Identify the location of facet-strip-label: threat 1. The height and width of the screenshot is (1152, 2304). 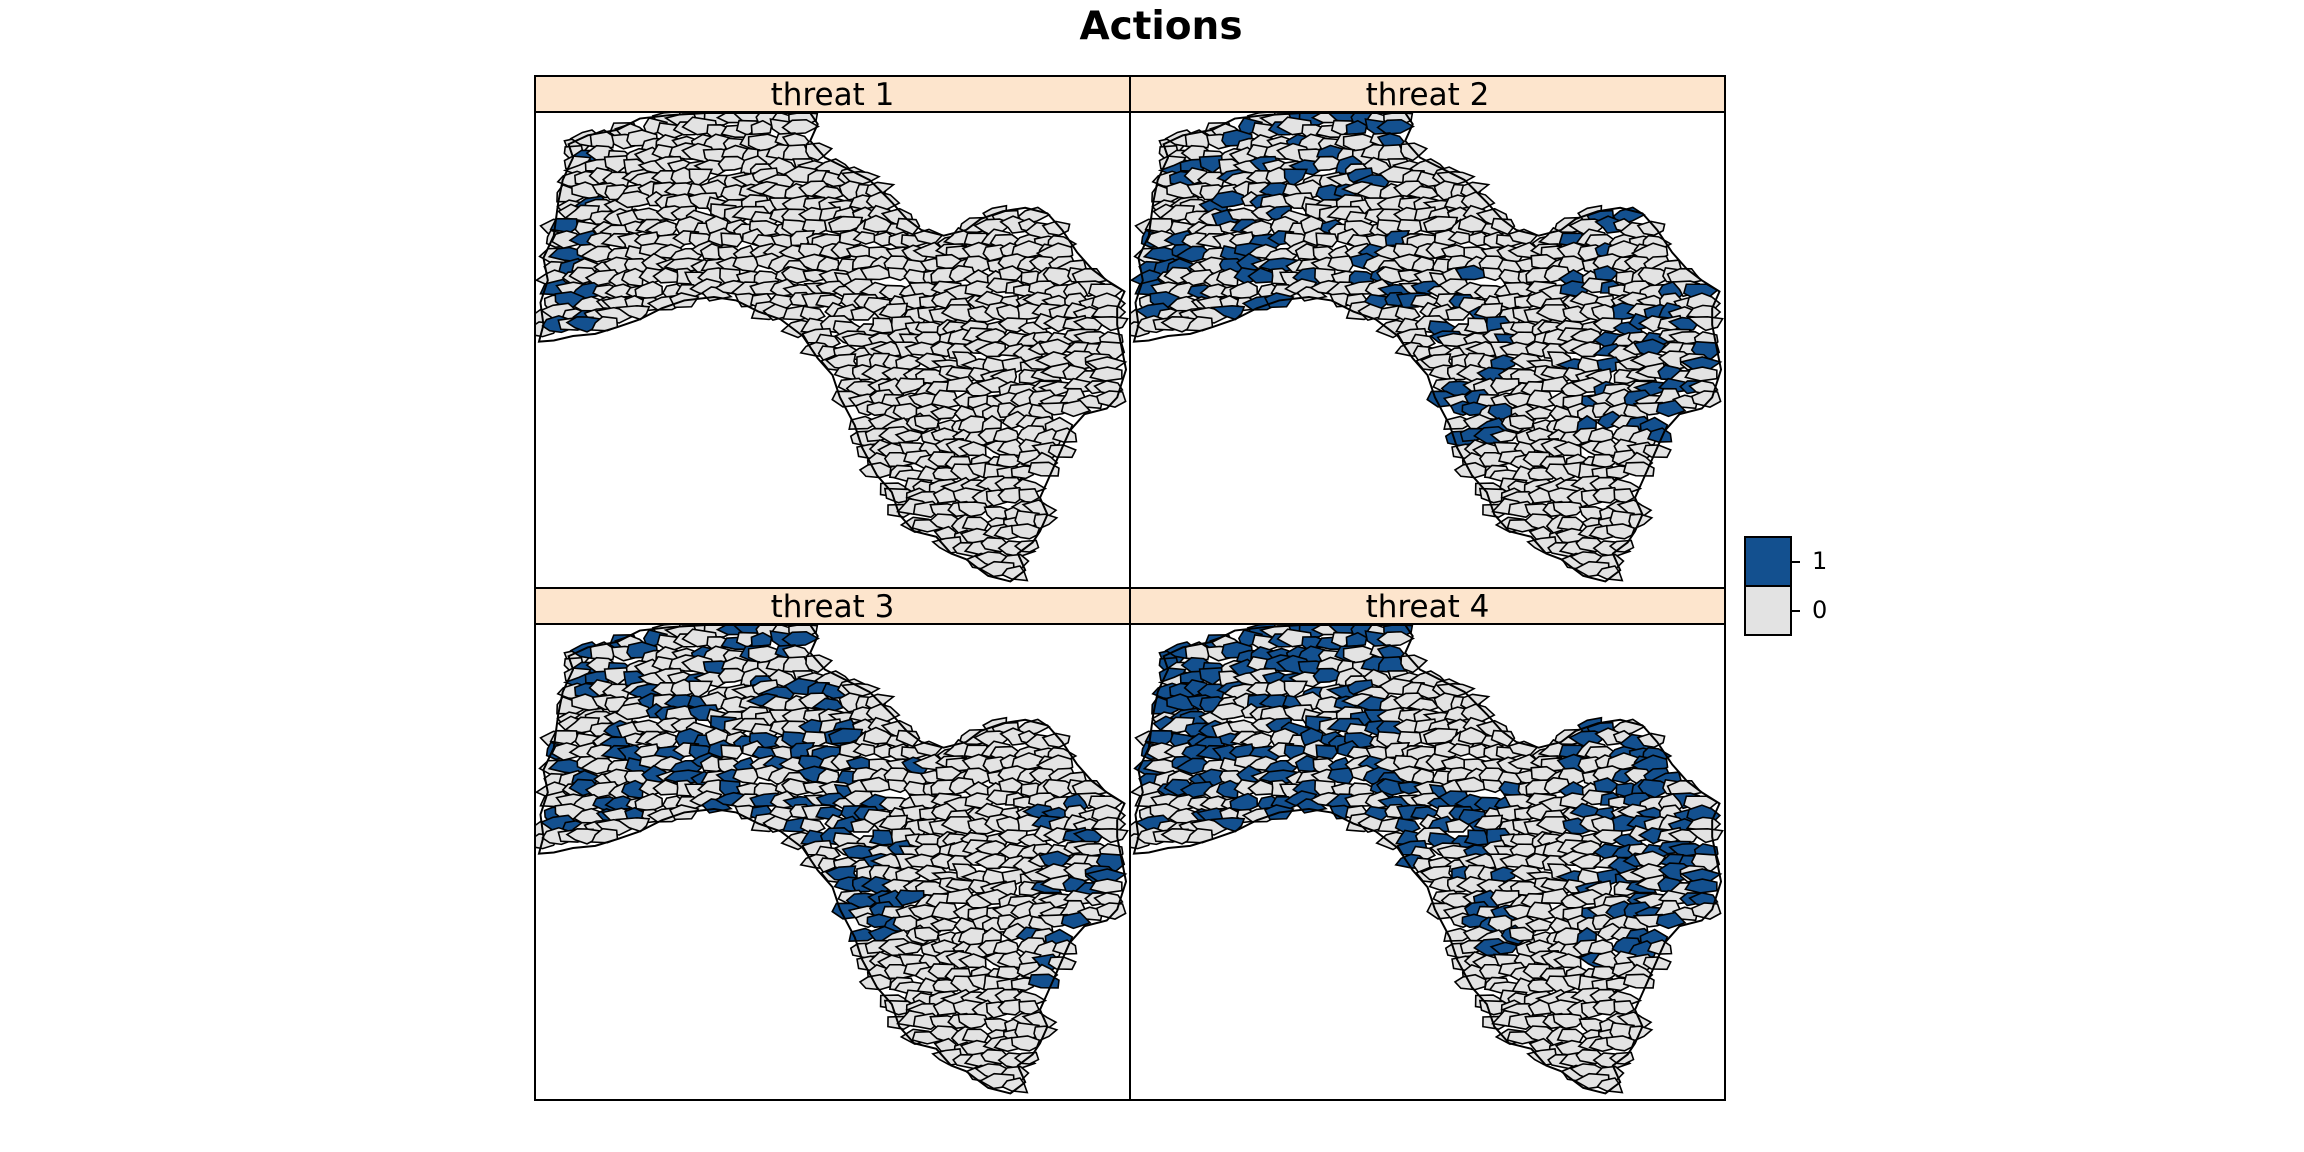
(832, 94).